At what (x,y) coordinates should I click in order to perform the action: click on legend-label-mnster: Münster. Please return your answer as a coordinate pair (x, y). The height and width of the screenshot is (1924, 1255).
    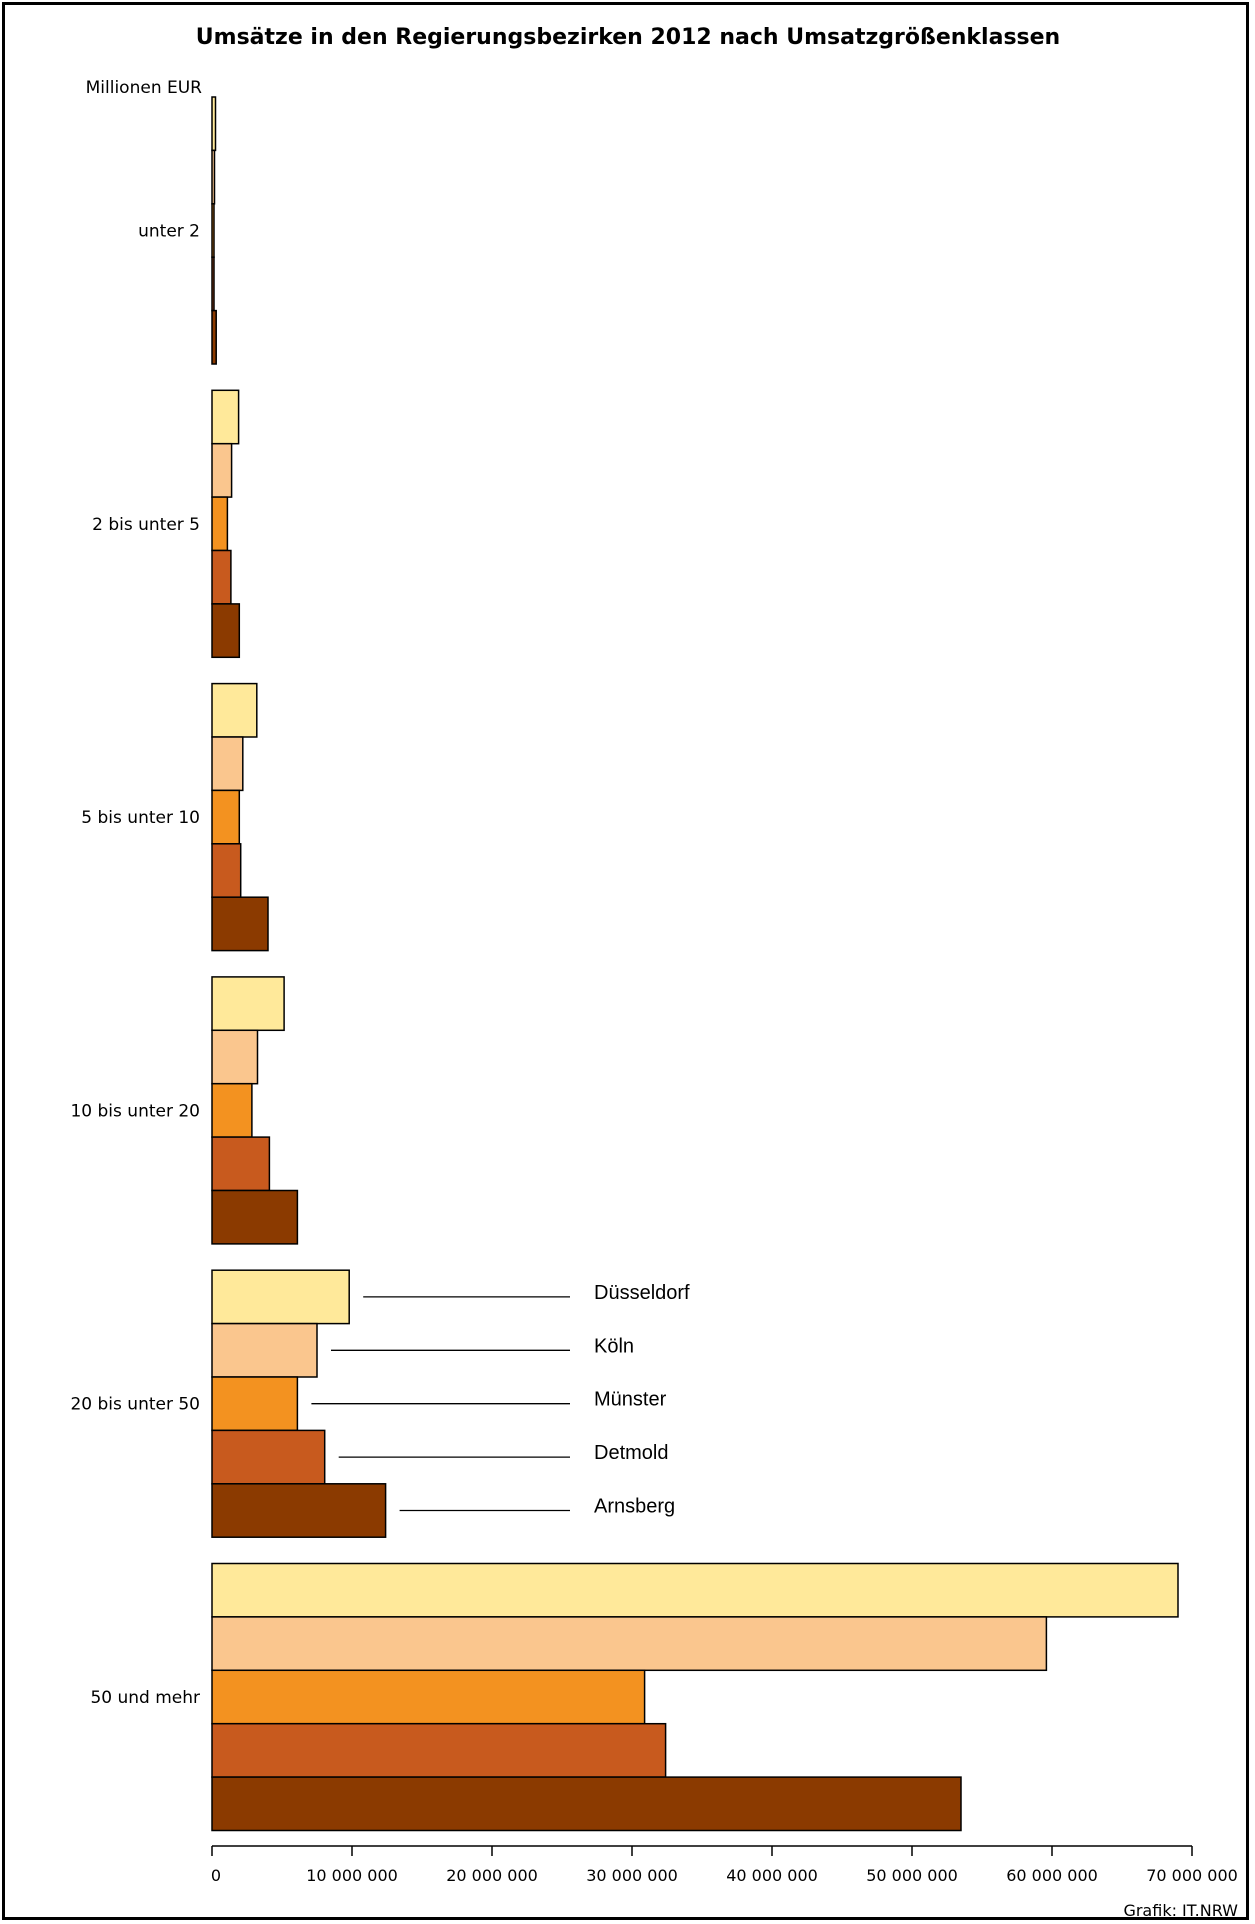
    Looking at the image, I should click on (630, 1400).